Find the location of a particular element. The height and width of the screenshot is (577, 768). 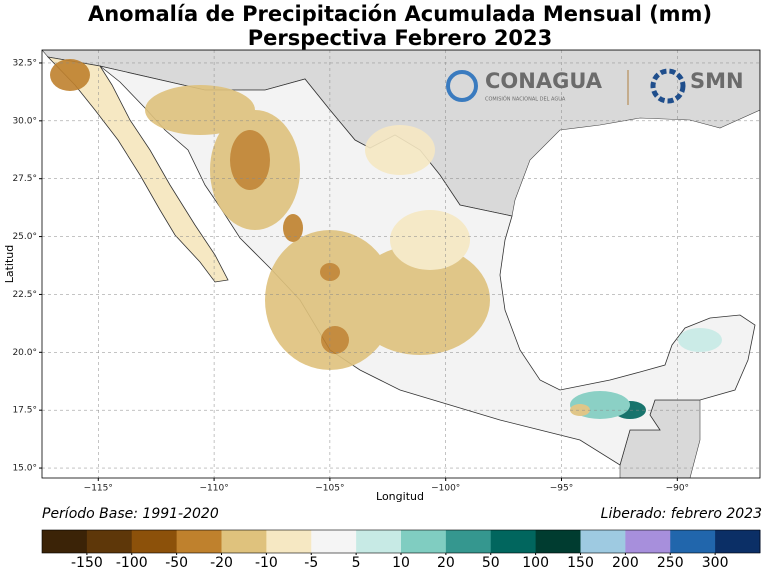

baja-california is located at coordinates (137, 169).